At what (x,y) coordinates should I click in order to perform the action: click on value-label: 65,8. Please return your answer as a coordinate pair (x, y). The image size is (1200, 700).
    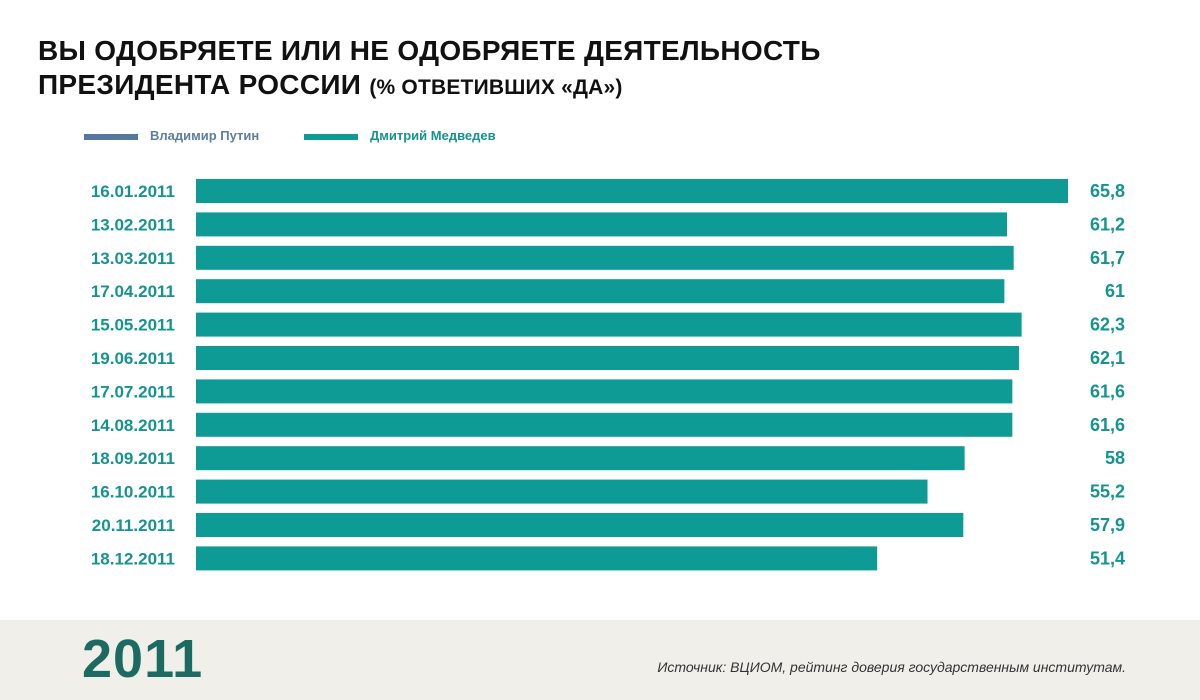
    Looking at the image, I should click on (1107, 191).